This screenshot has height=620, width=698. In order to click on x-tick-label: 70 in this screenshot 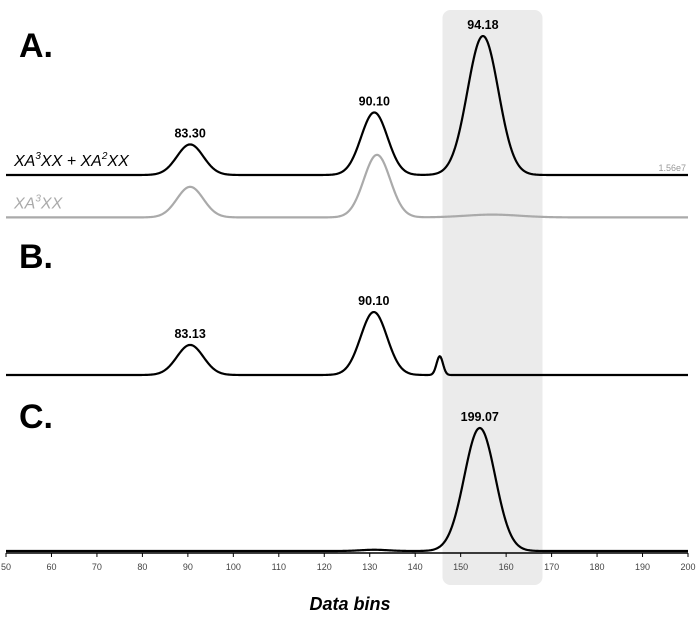, I will do `click(97, 567)`.